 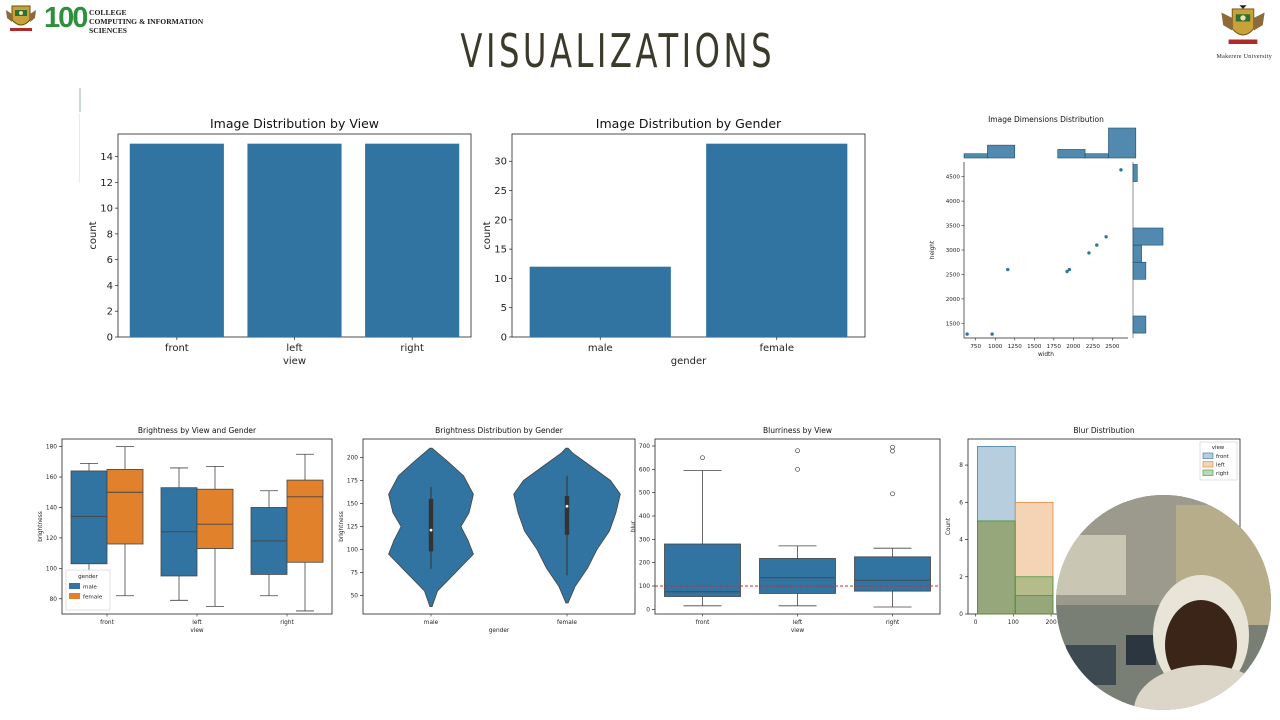 What do you see at coordinates (961, 578) in the screenshot?
I see `y-tick-label: 2` at bounding box center [961, 578].